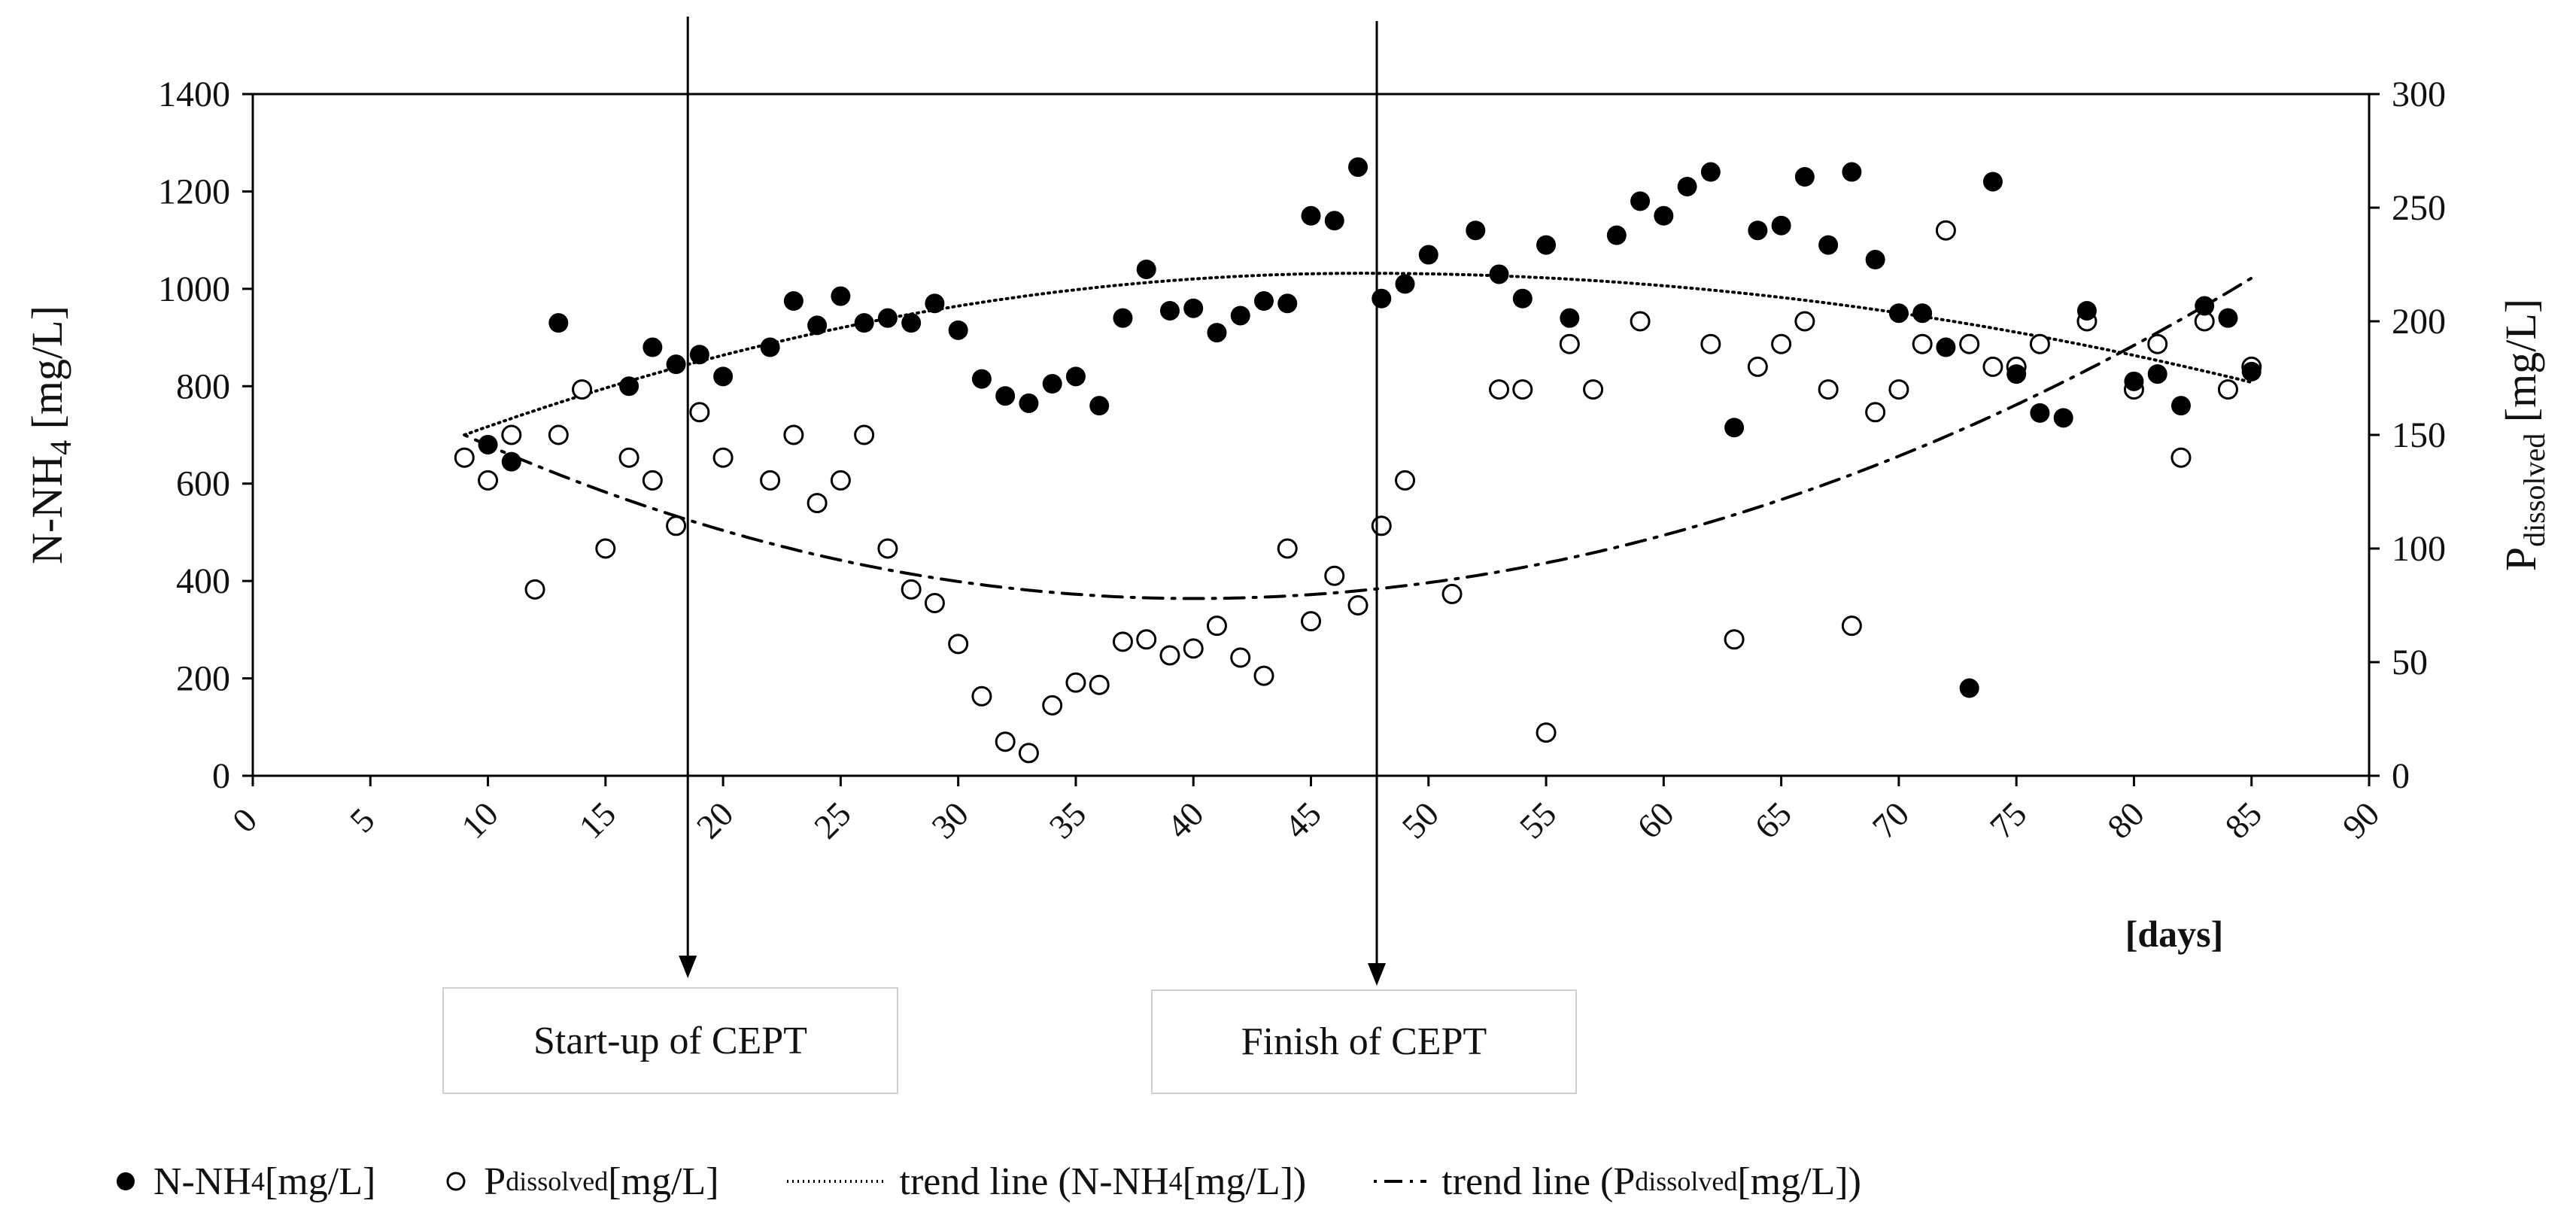 Image resolution: width=2576 pixels, height=1231 pixels. Describe the element at coordinates (203, 581) in the screenshot. I see `y-left-tick-label: 400` at that location.